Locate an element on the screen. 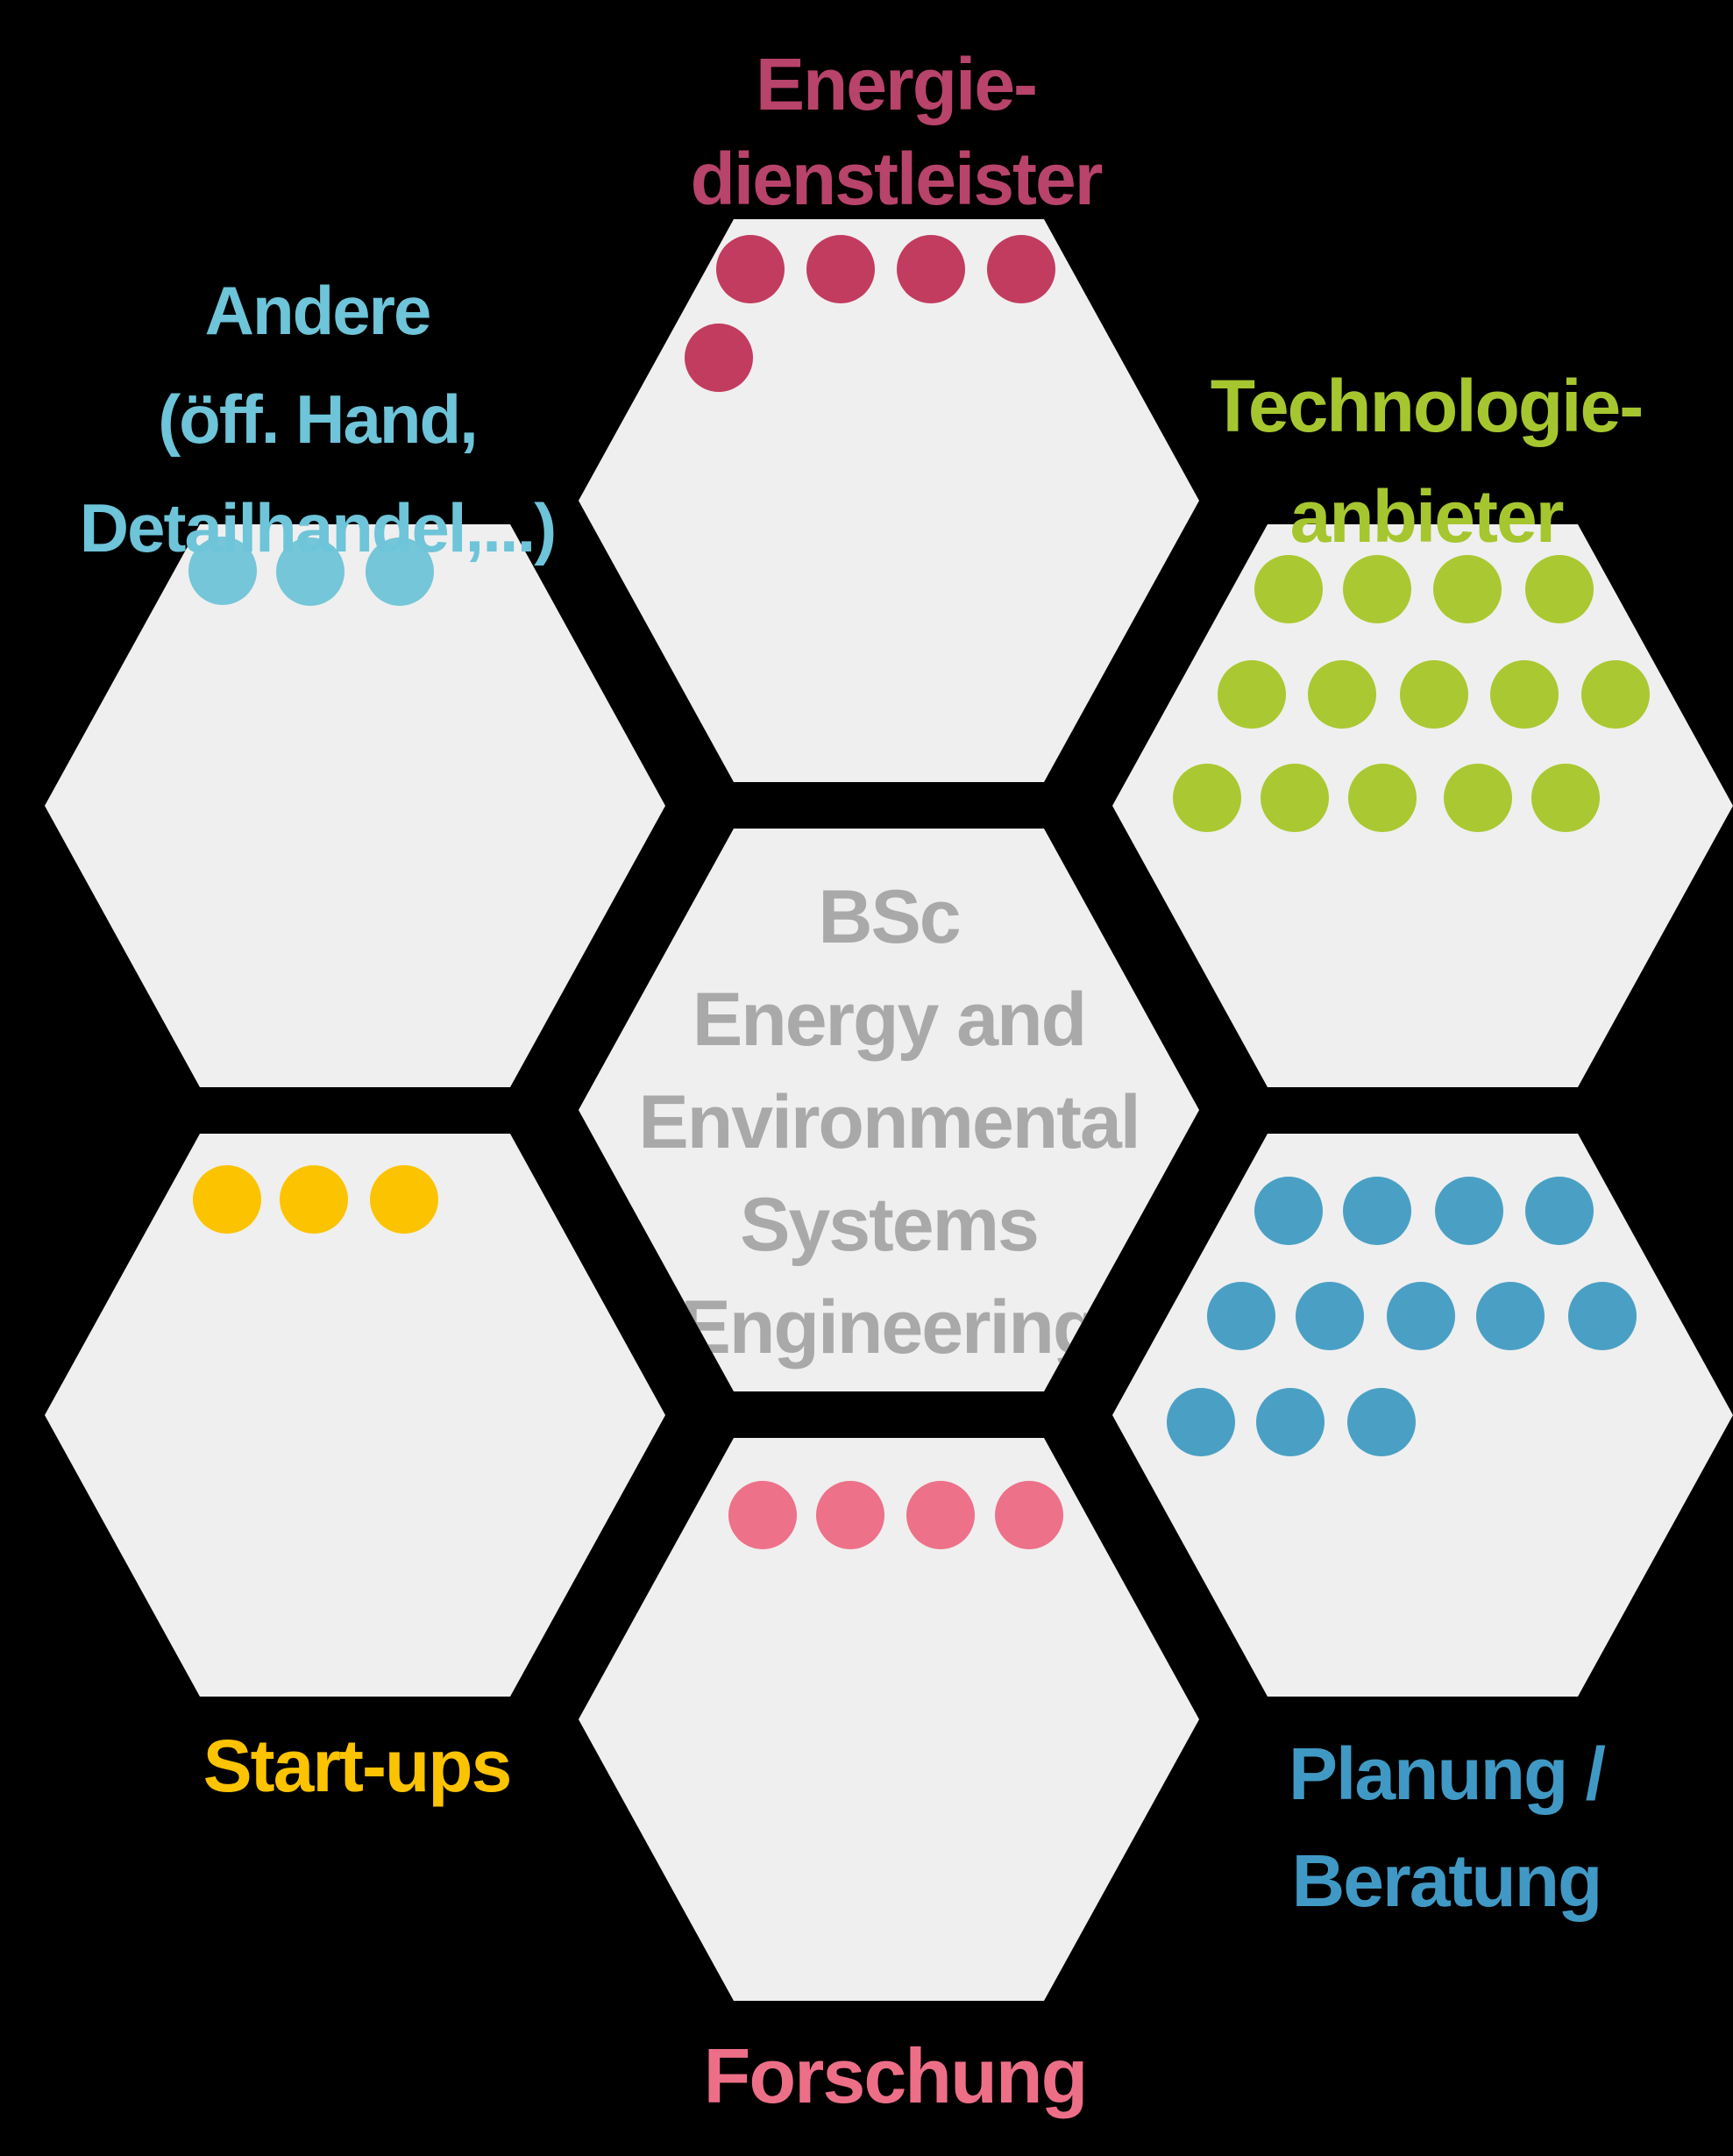  center-text-line: Systems is located at coordinates (890, 1224).